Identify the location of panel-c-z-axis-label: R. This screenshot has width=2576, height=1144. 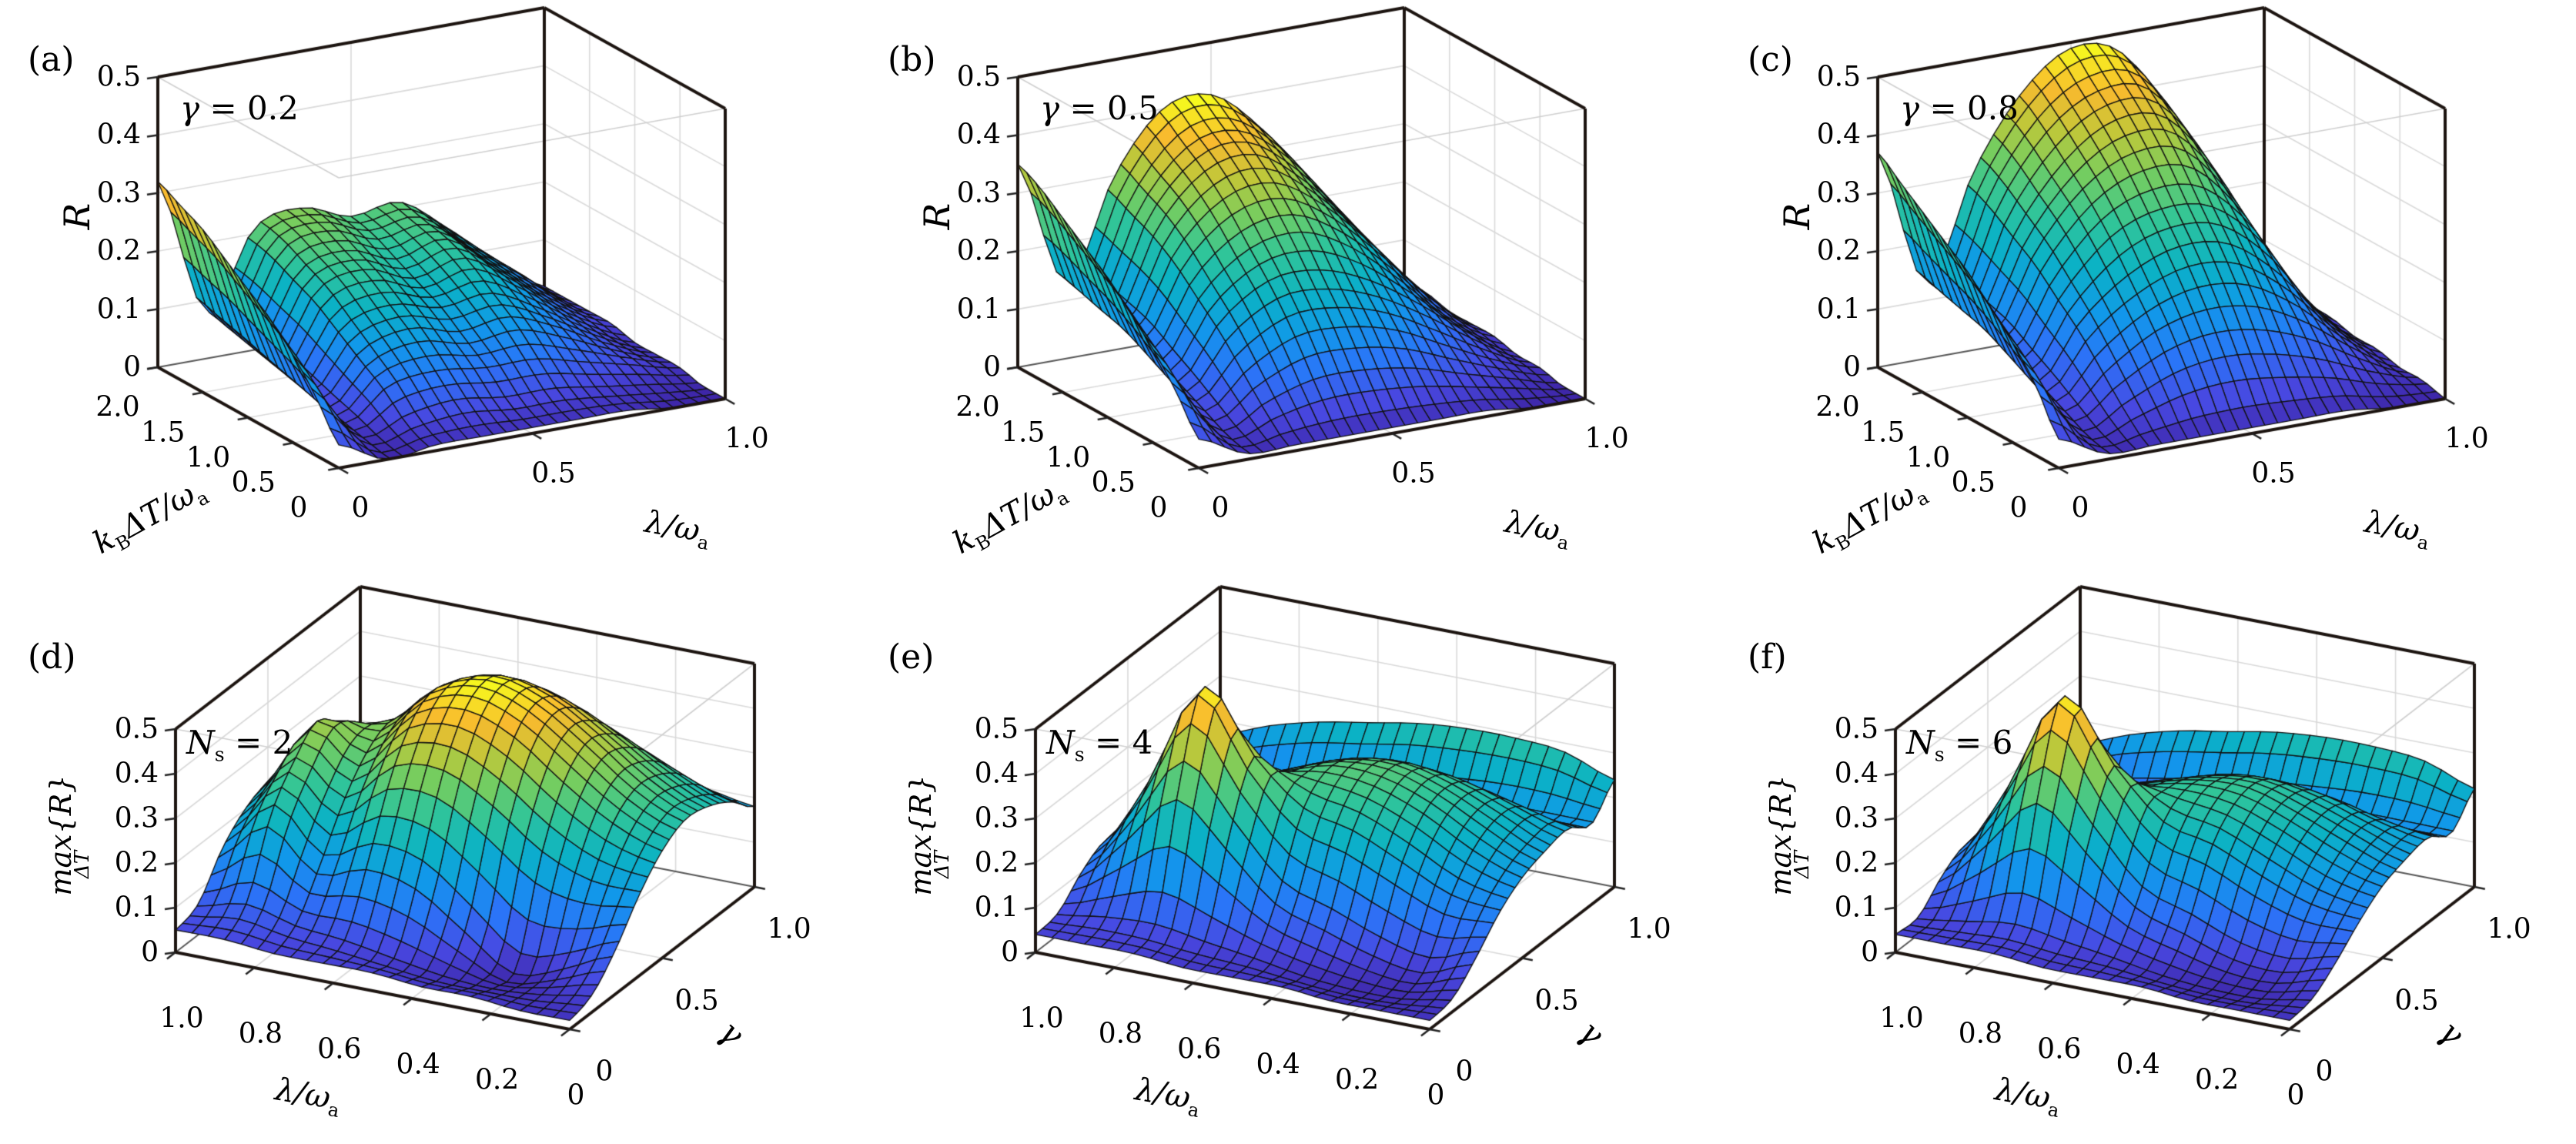
(1797, 216).